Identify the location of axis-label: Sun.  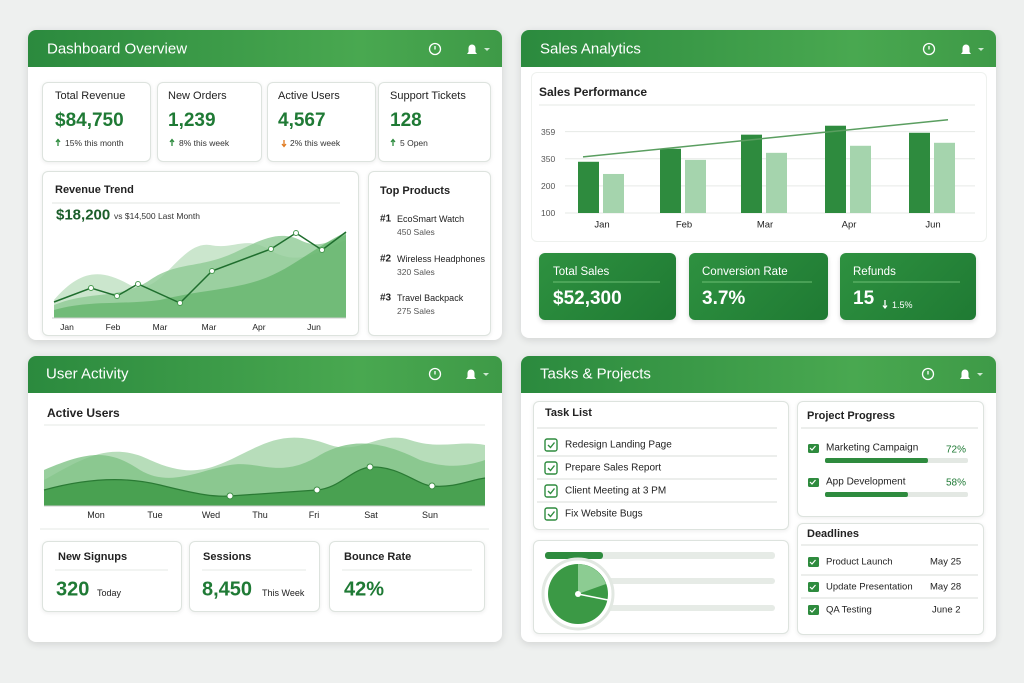
(430, 515).